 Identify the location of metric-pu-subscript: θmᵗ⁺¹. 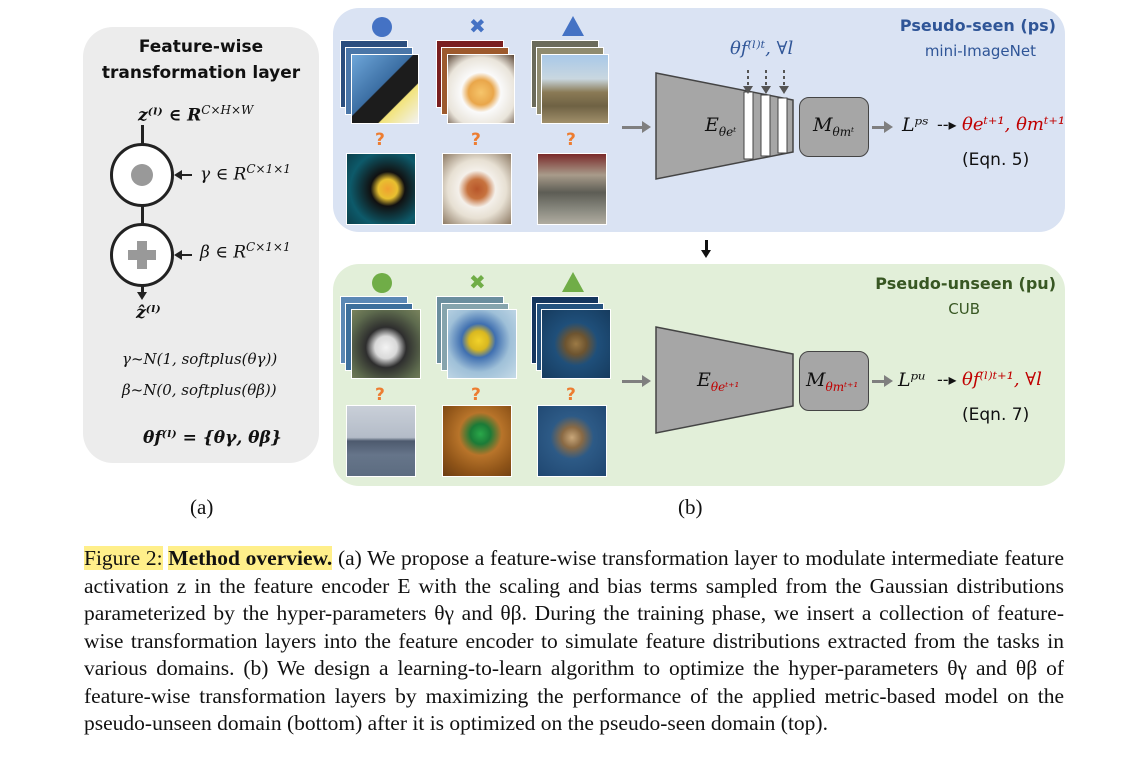
(842, 386).